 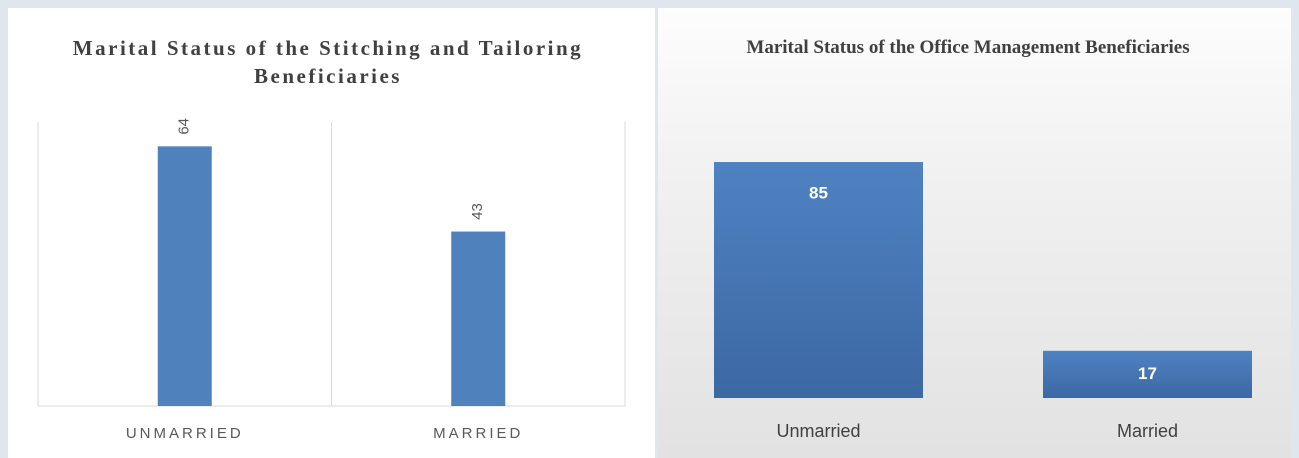 What do you see at coordinates (818, 431) in the screenshot?
I see `x-tick-label: Unmarried` at bounding box center [818, 431].